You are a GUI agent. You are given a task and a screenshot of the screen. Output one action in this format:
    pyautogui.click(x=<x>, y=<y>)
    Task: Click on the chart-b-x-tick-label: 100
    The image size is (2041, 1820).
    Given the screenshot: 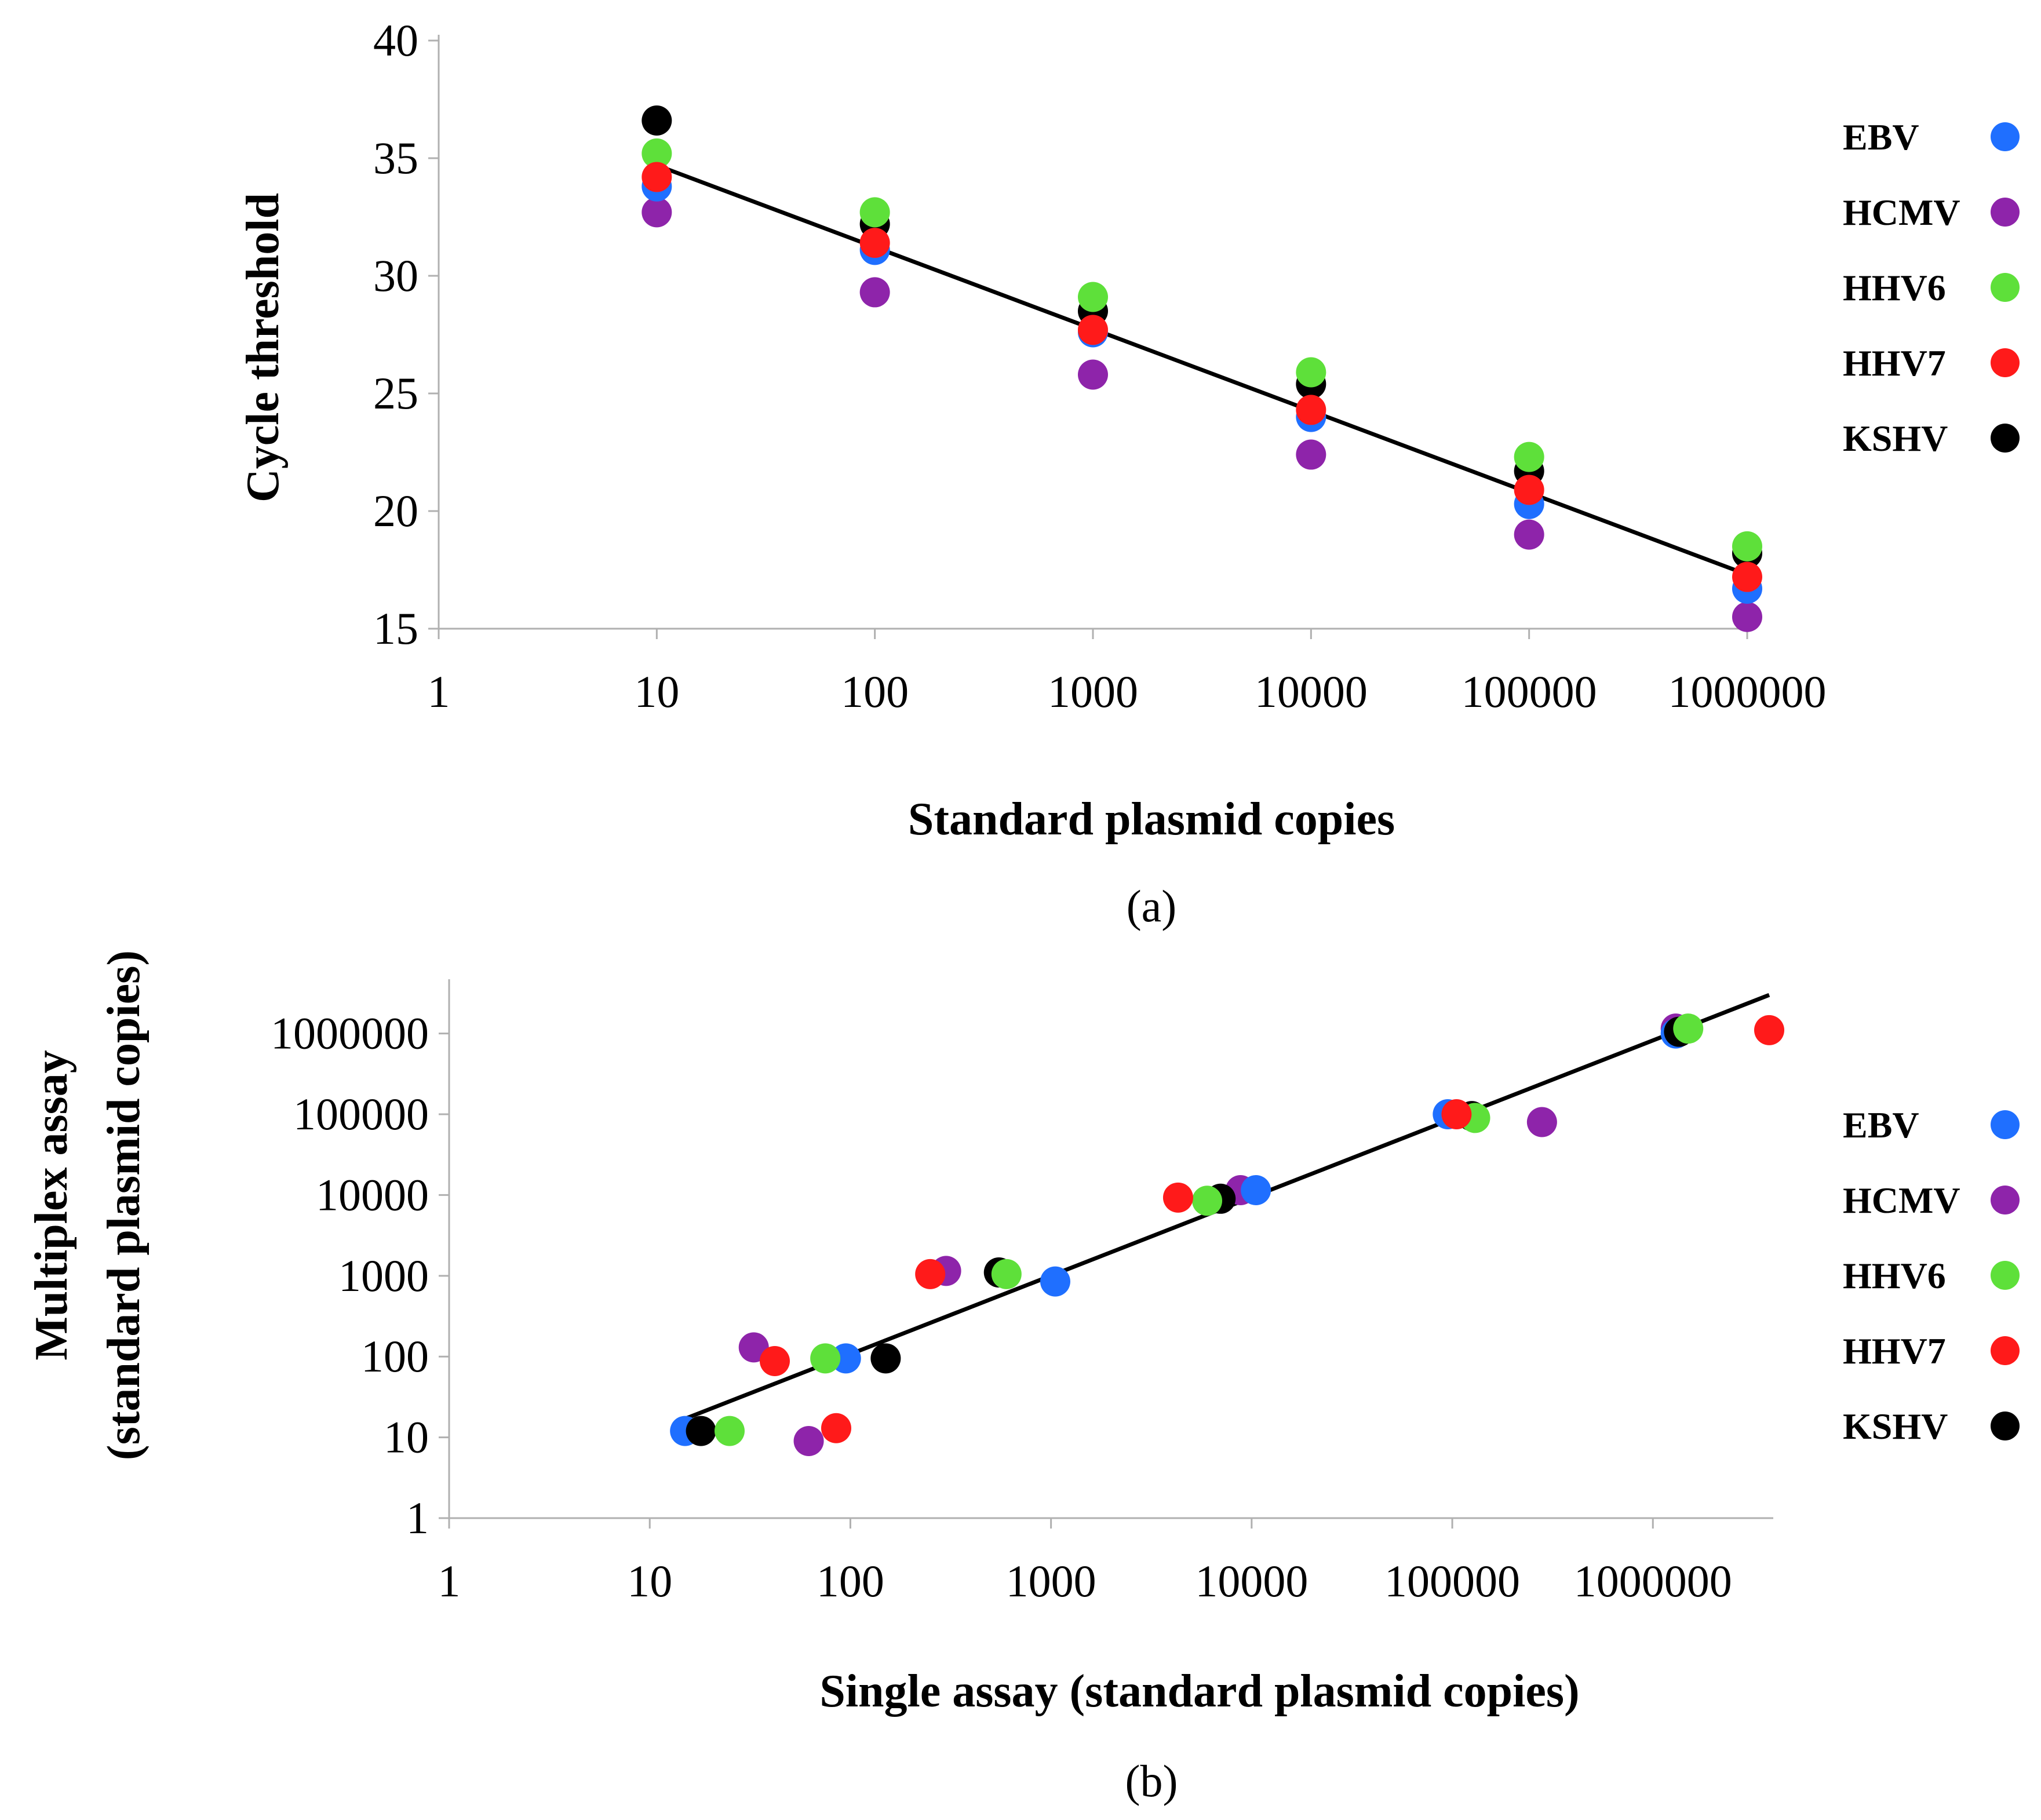 What is the action you would take?
    pyautogui.click(x=850, y=1581)
    